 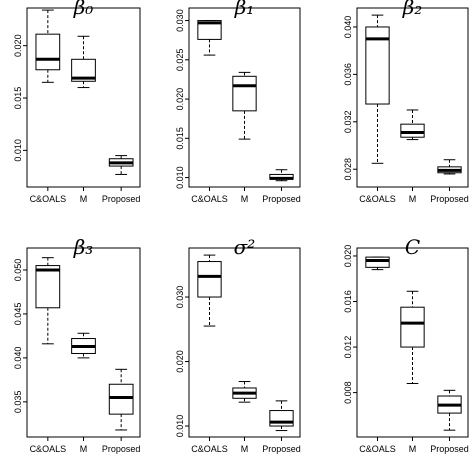 What do you see at coordinates (18, 402) in the screenshot?
I see `y-tick-label: 0.035` at bounding box center [18, 402].